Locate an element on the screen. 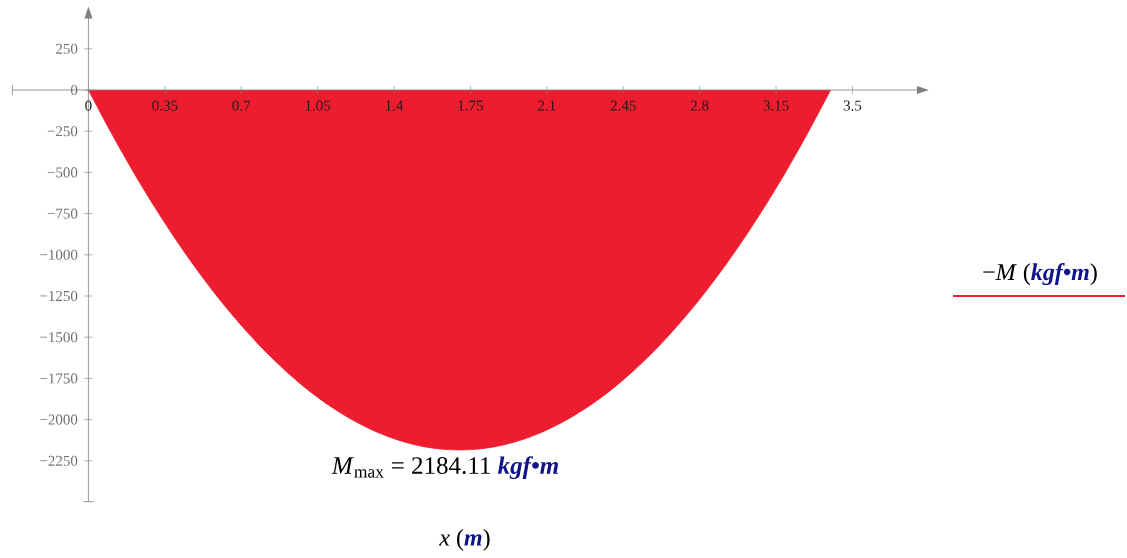  x-tick-label: 2.1 is located at coordinates (547, 105).